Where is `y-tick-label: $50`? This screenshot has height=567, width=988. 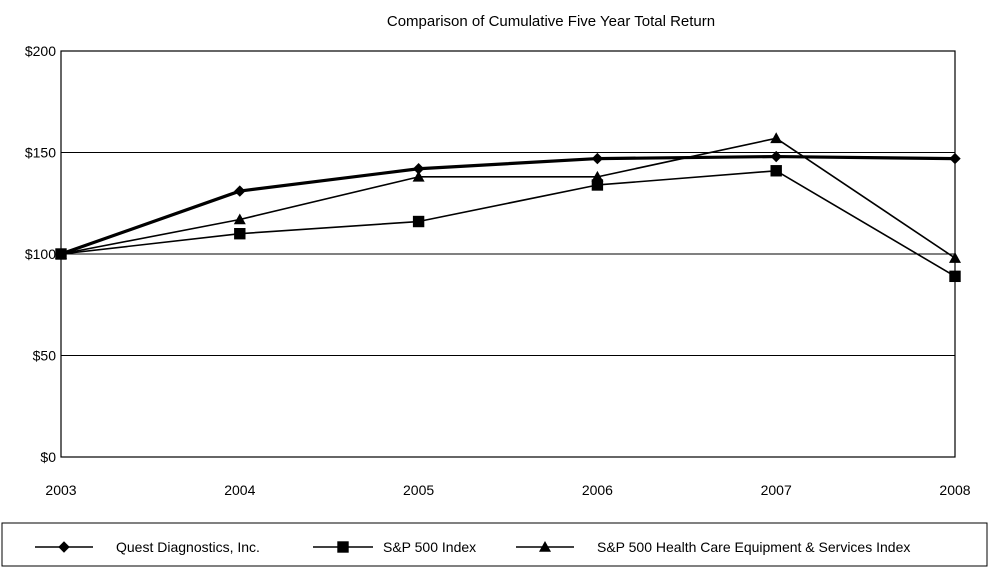
y-tick-label: $50 is located at coordinates (45, 356).